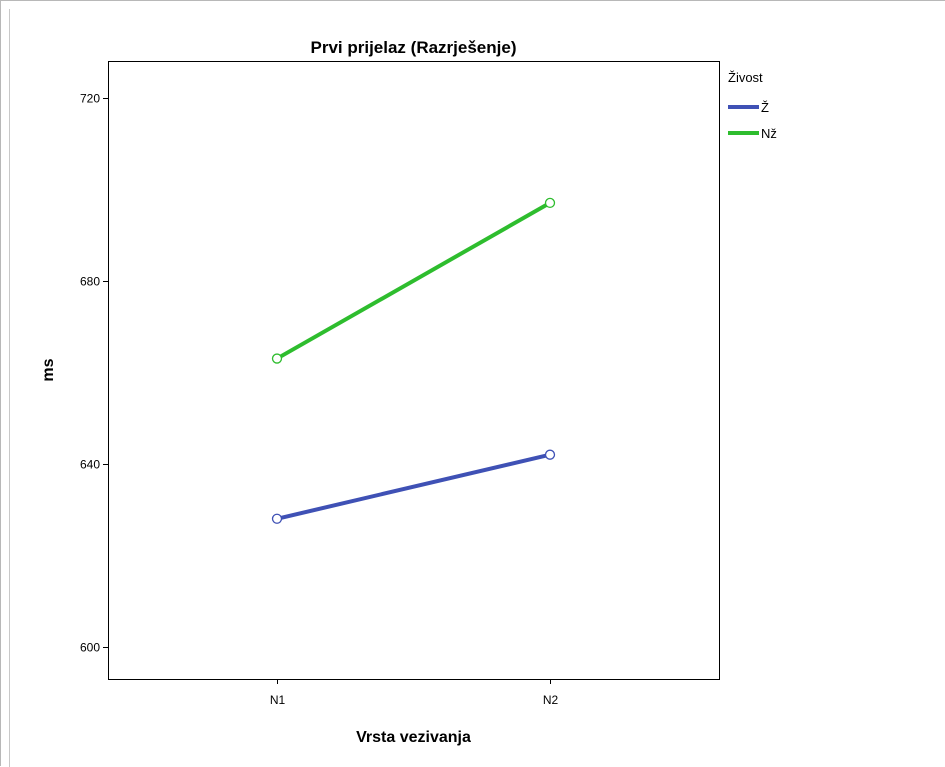 This screenshot has width=945, height=767. What do you see at coordinates (9, 388) in the screenshot?
I see `frame-inner-edge` at bounding box center [9, 388].